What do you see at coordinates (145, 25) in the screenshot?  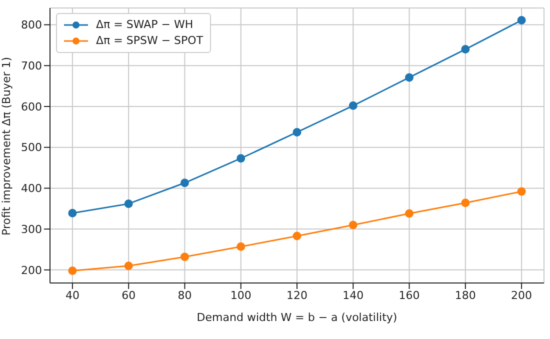 I see `legend-label: Δπ = SWAP − WH` at bounding box center [145, 25].